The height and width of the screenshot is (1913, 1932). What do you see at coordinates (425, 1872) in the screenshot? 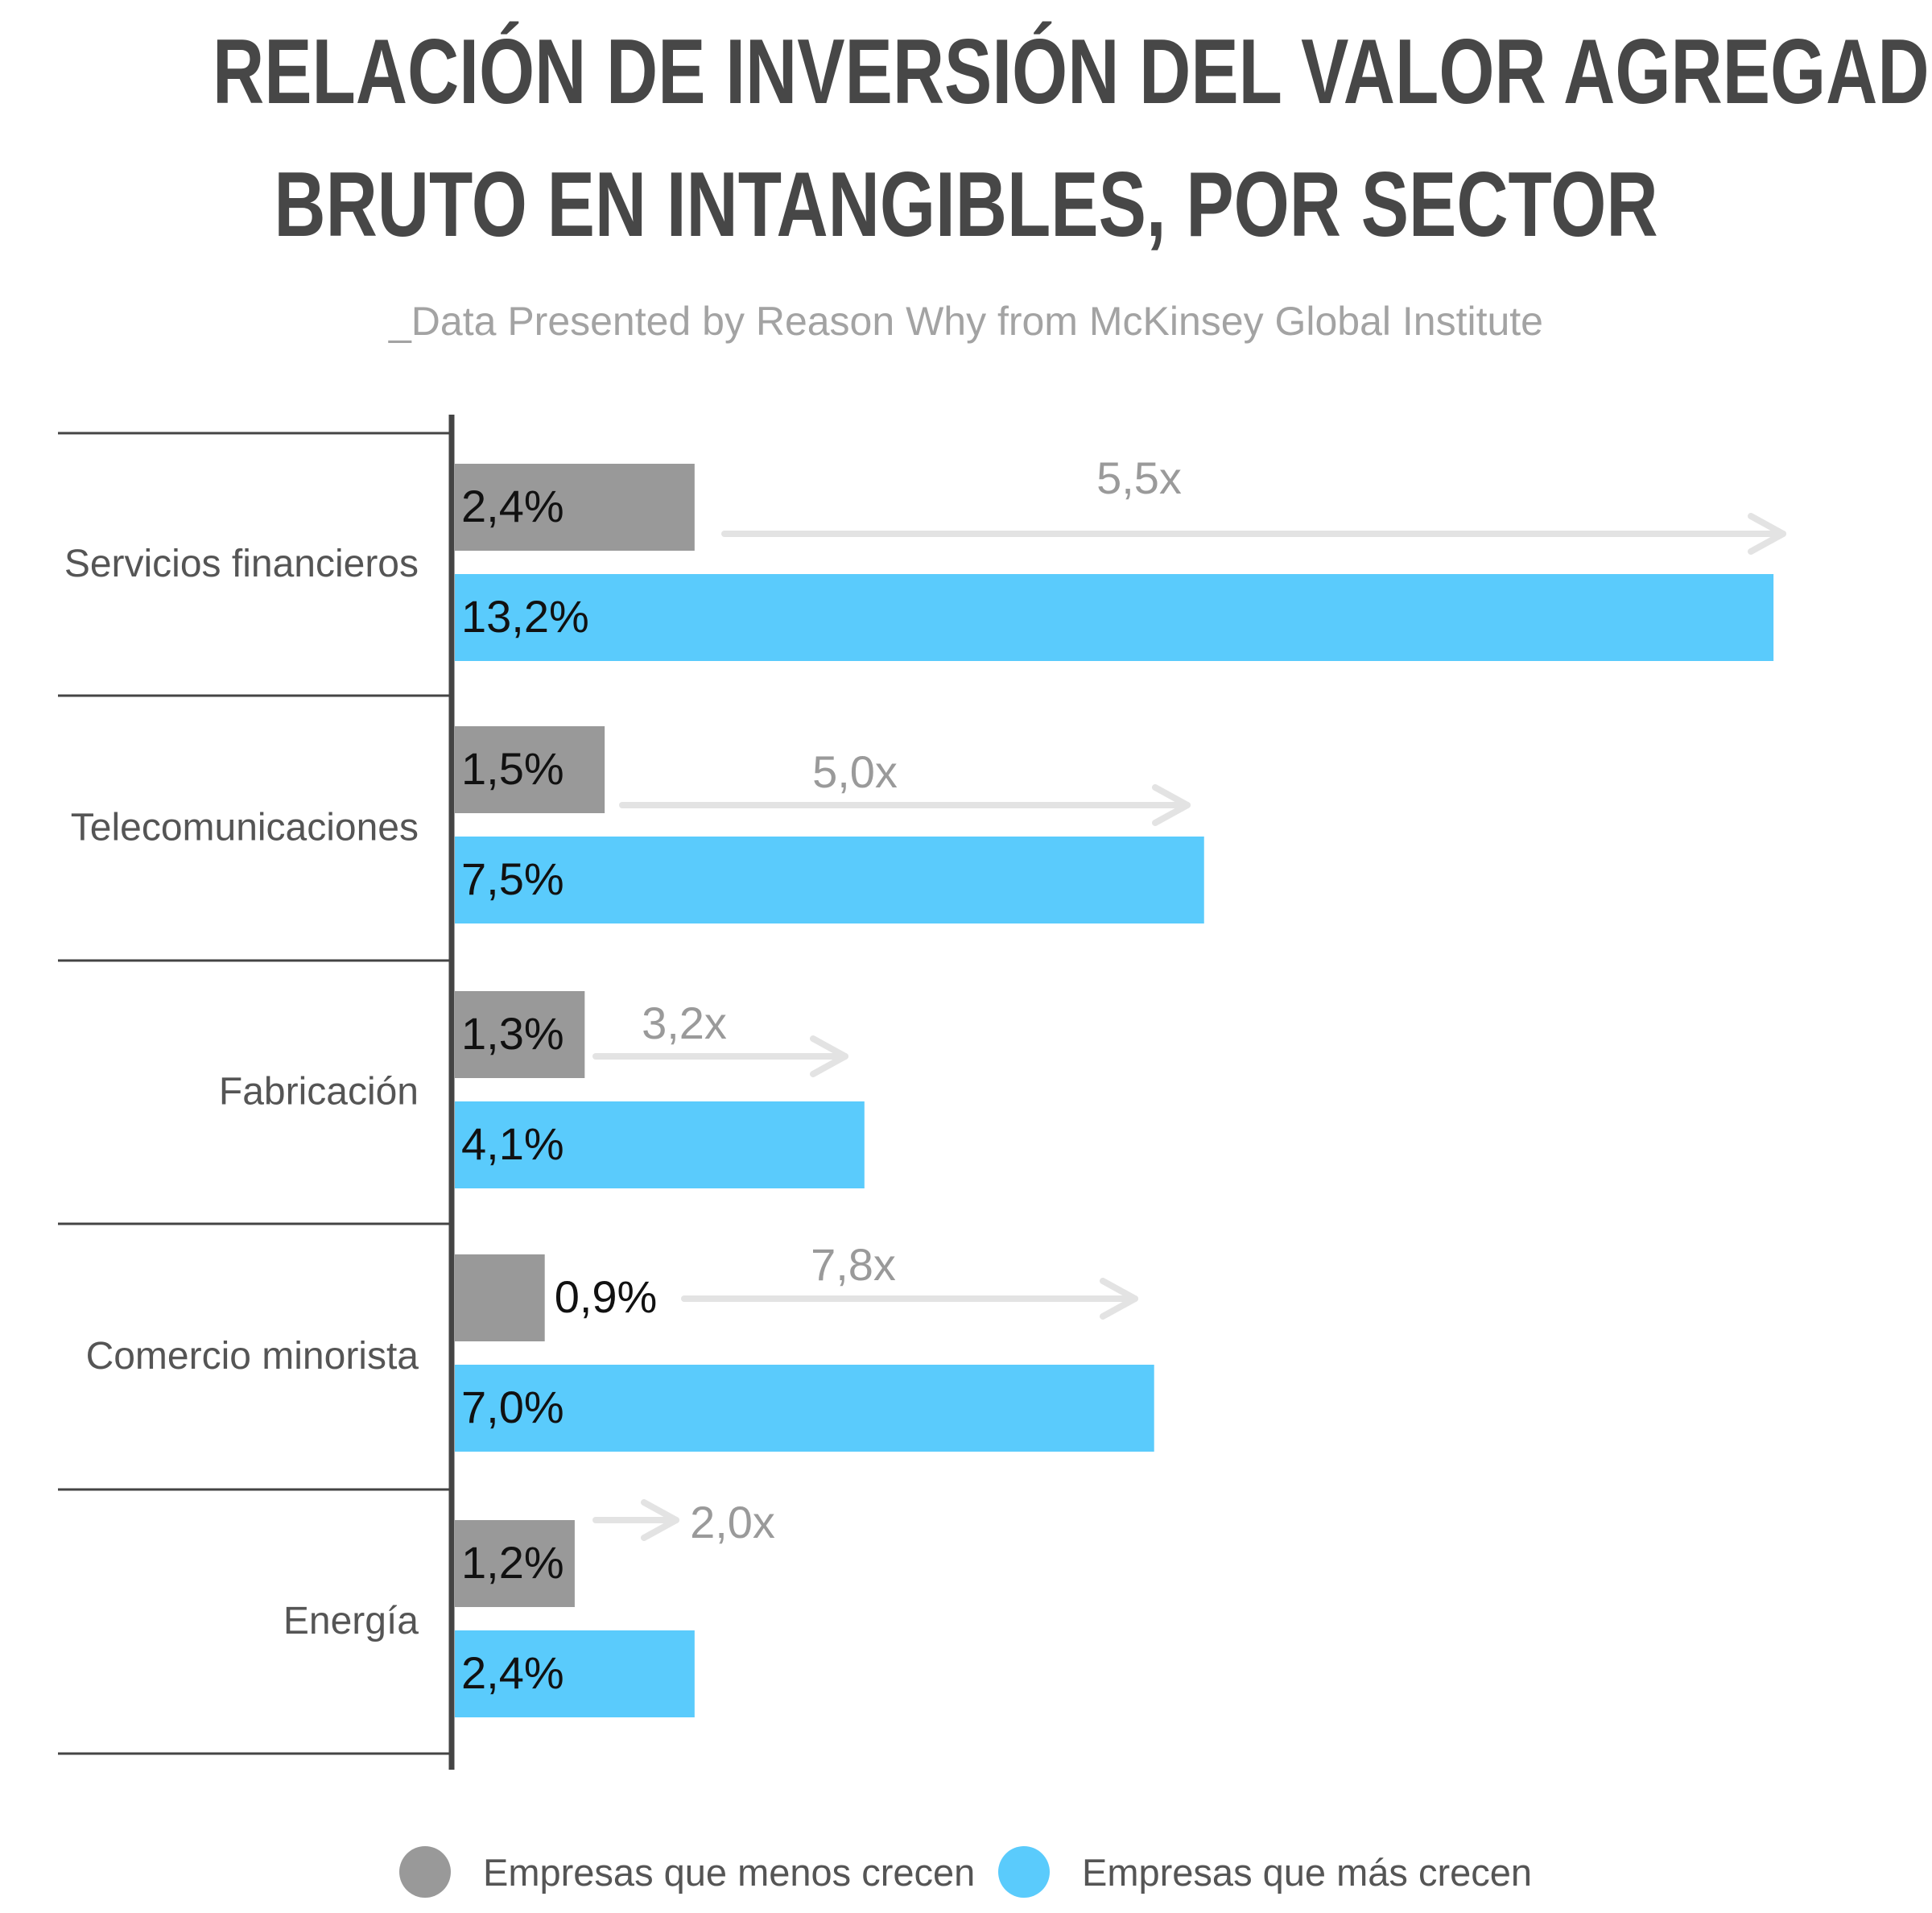
I see `legend-swatch-least` at bounding box center [425, 1872].